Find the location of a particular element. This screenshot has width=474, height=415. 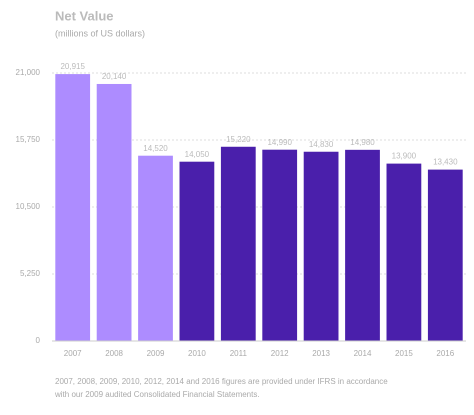

x-tick-label: 2009 is located at coordinates (156, 353).